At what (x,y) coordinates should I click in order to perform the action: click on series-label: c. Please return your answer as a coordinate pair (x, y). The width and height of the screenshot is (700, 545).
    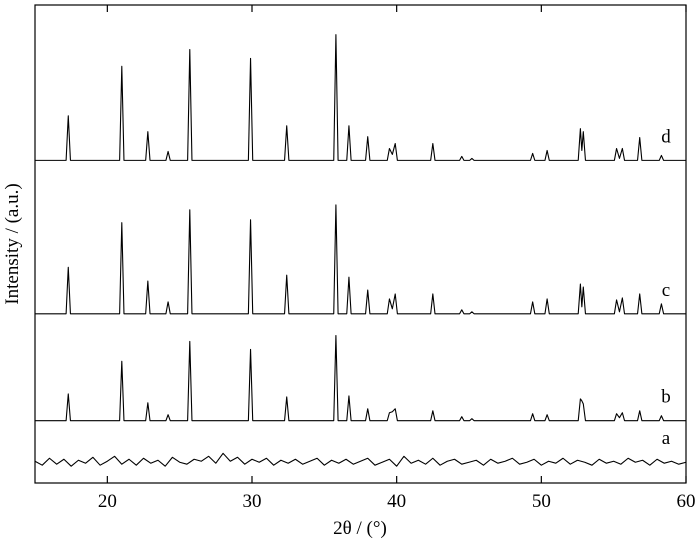
    Looking at the image, I should click on (666, 290).